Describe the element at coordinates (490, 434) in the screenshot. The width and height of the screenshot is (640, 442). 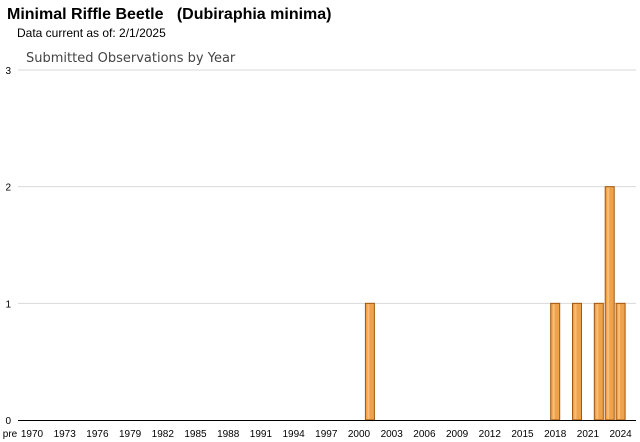
I see `x-tick-label: 2012` at that location.